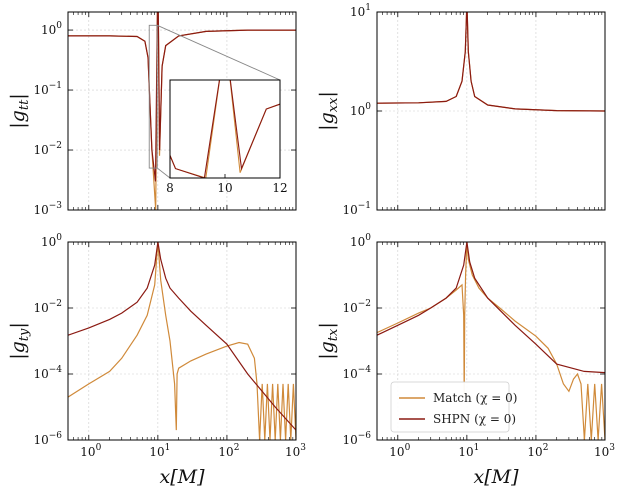 Image resolution: width=622 pixels, height=494 pixels. I want to click on inset-gtt: 8 10 12, so click(218, 109).